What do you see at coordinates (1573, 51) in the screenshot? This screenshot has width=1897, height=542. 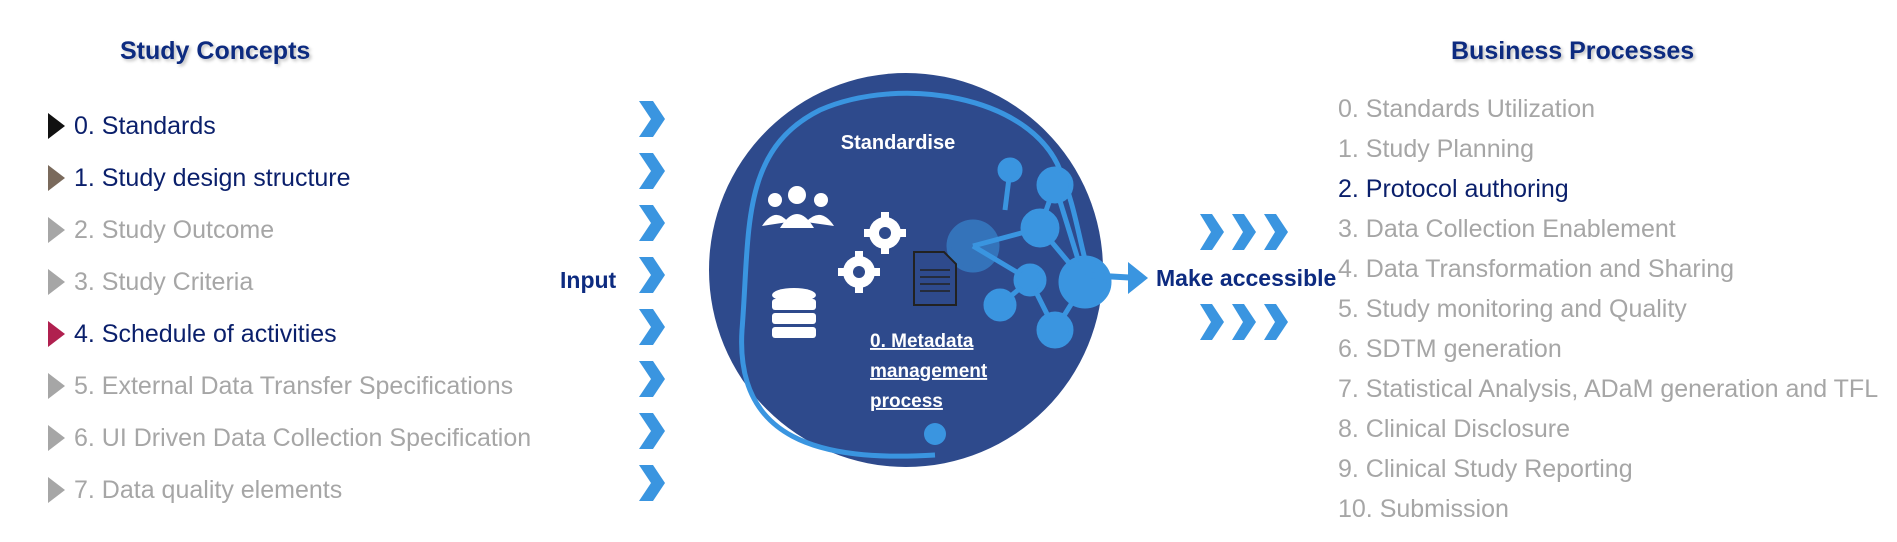 I see `business-processes-heading: Business Processes` at bounding box center [1573, 51].